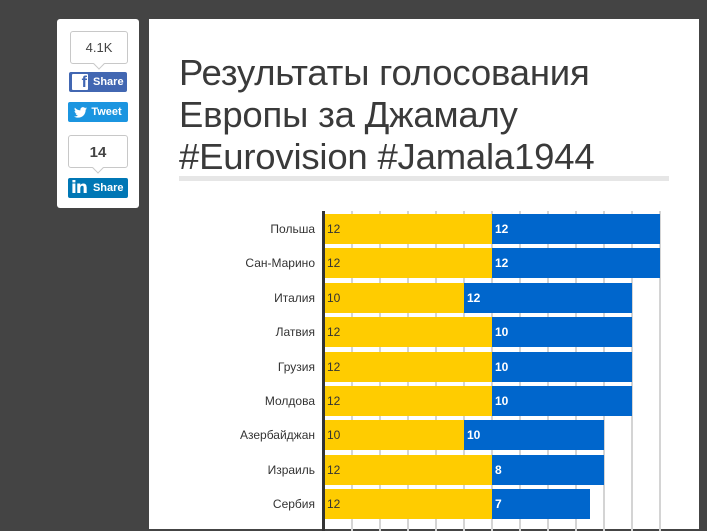 The image size is (707, 531). Describe the element at coordinates (292, 229) in the screenshot. I see `category-label: Польша` at that location.